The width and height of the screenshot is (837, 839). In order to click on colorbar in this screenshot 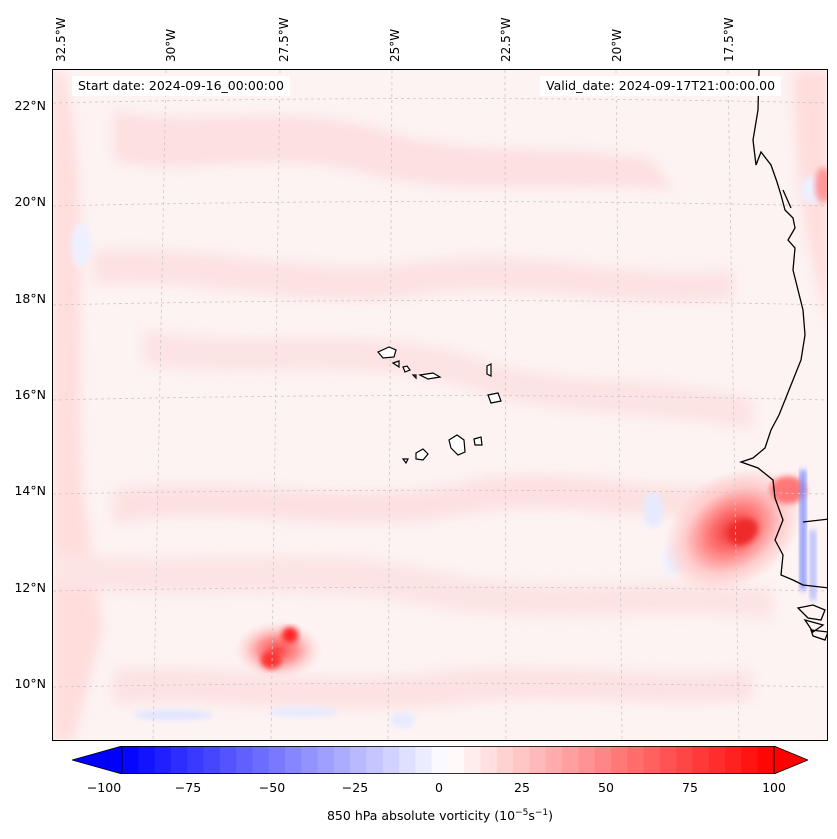, I will do `click(440, 760)`.